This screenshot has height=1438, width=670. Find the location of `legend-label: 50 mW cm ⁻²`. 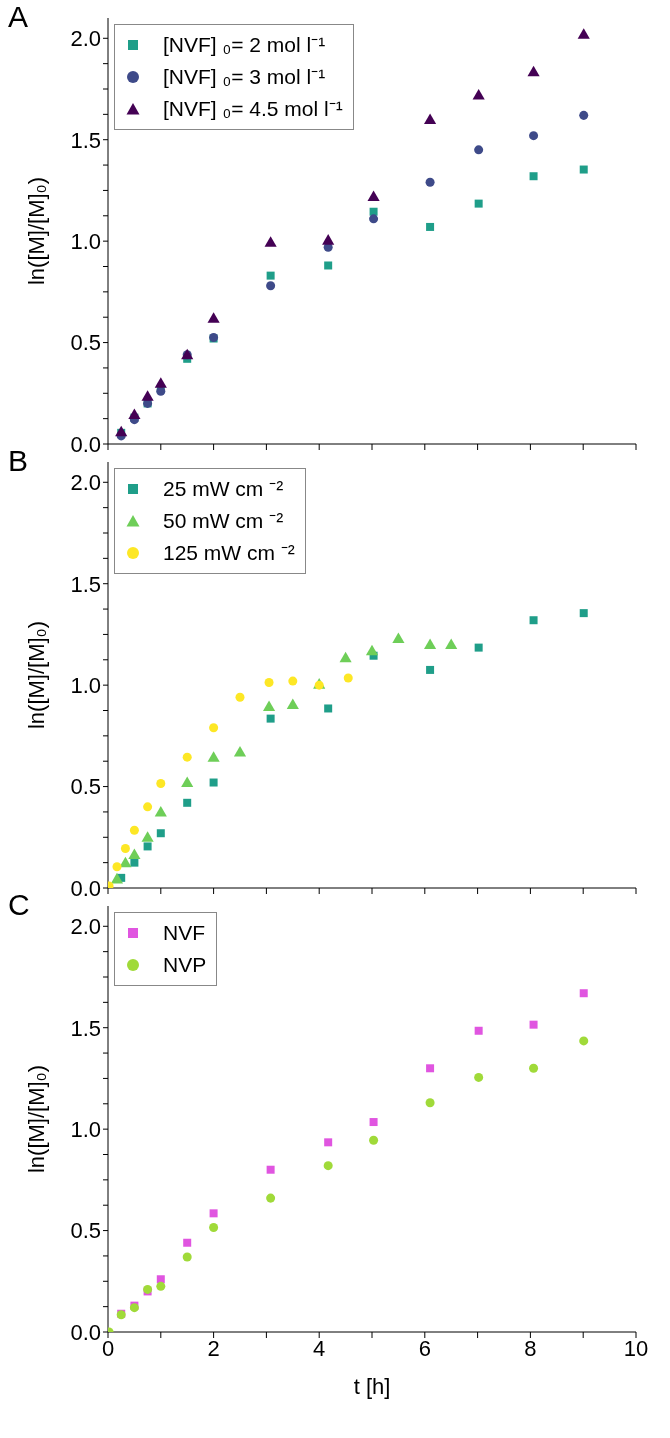

legend-label: 50 mW cm ⁻² is located at coordinates (223, 521).